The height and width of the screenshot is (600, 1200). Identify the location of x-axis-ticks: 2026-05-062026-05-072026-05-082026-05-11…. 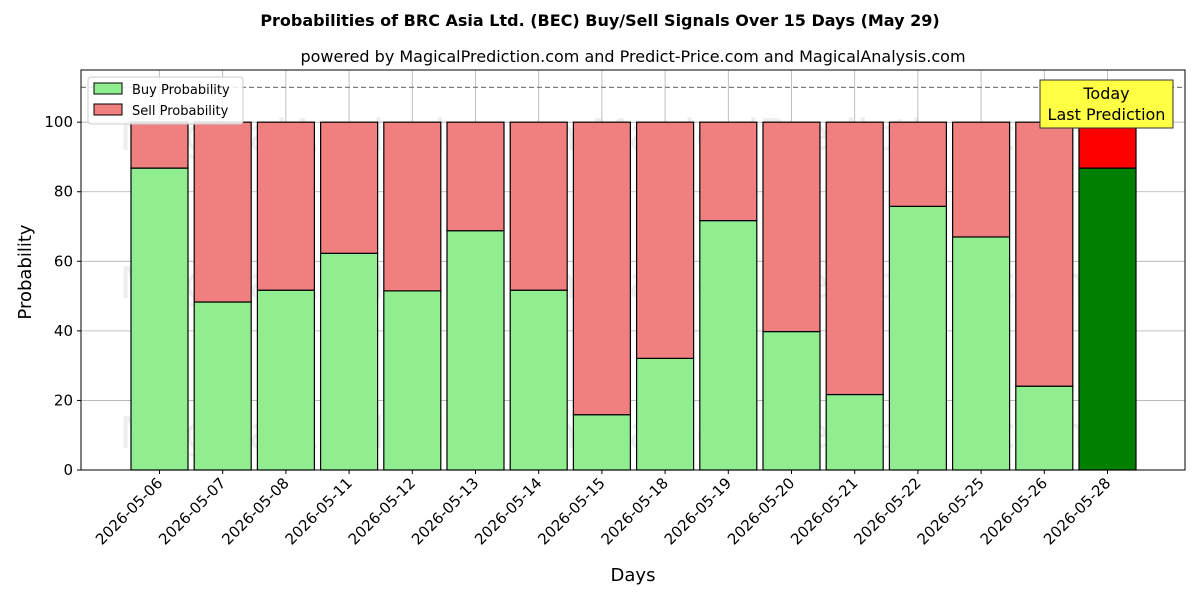
(603, 509).